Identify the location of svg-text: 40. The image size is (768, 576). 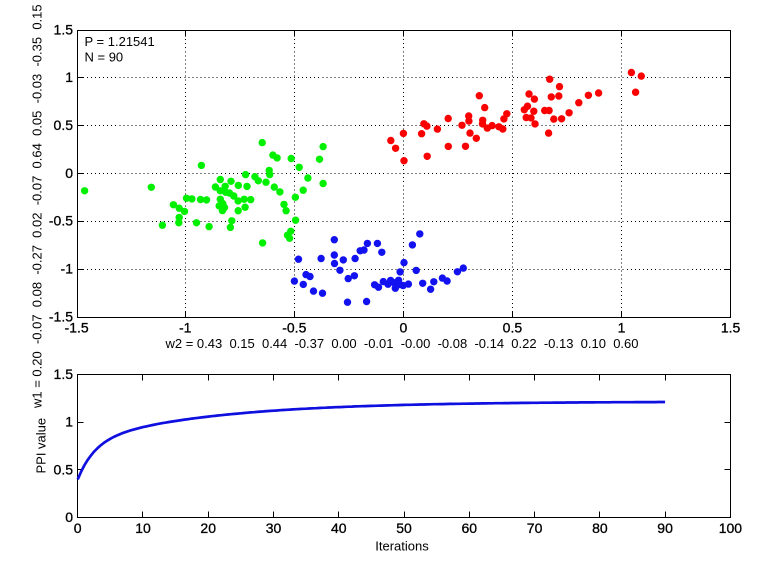
(339, 528).